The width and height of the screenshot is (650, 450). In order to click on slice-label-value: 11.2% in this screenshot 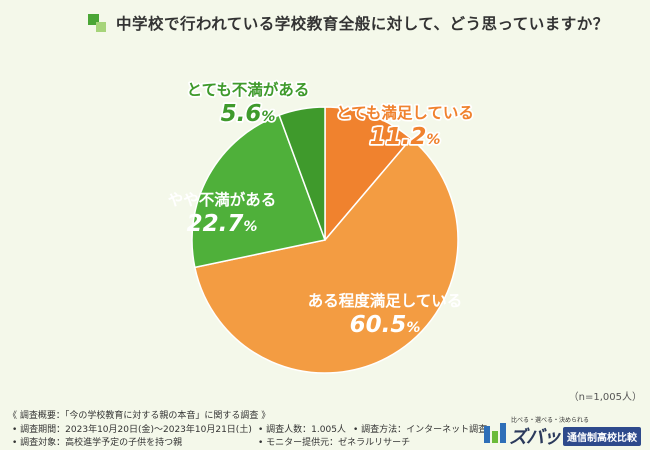, I will do `click(405, 137)`.